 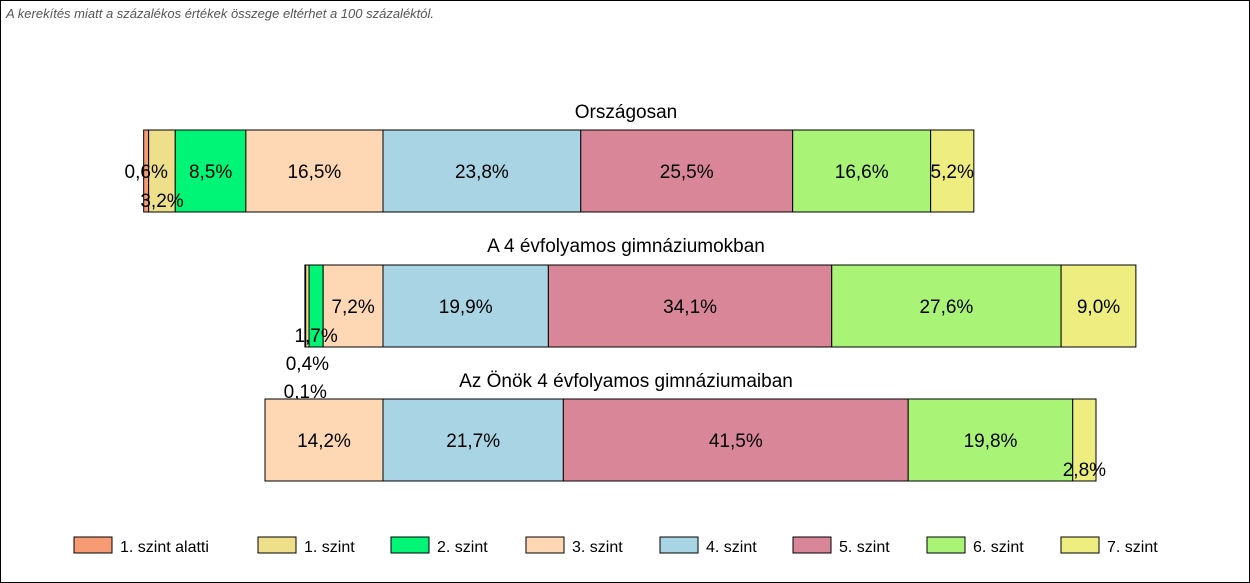 I want to click on legend-label: 5. szint, so click(x=864, y=547).